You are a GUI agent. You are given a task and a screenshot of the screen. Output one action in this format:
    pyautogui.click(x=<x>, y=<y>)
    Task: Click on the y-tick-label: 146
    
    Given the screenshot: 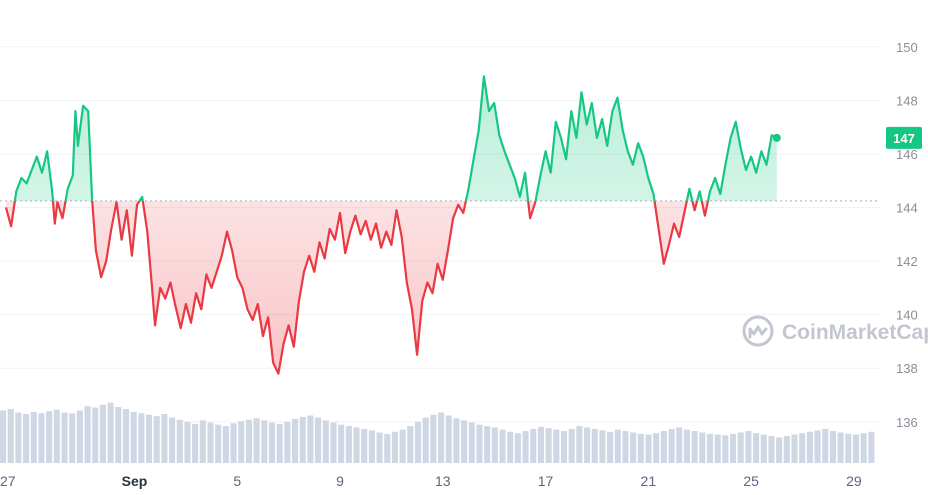 What is the action you would take?
    pyautogui.click(x=907, y=154)
    